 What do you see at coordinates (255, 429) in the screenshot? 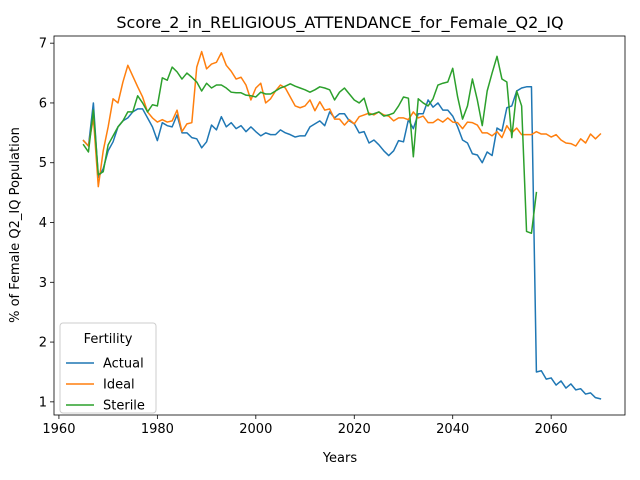
I see `x-tick-label: 2000` at bounding box center [255, 429].